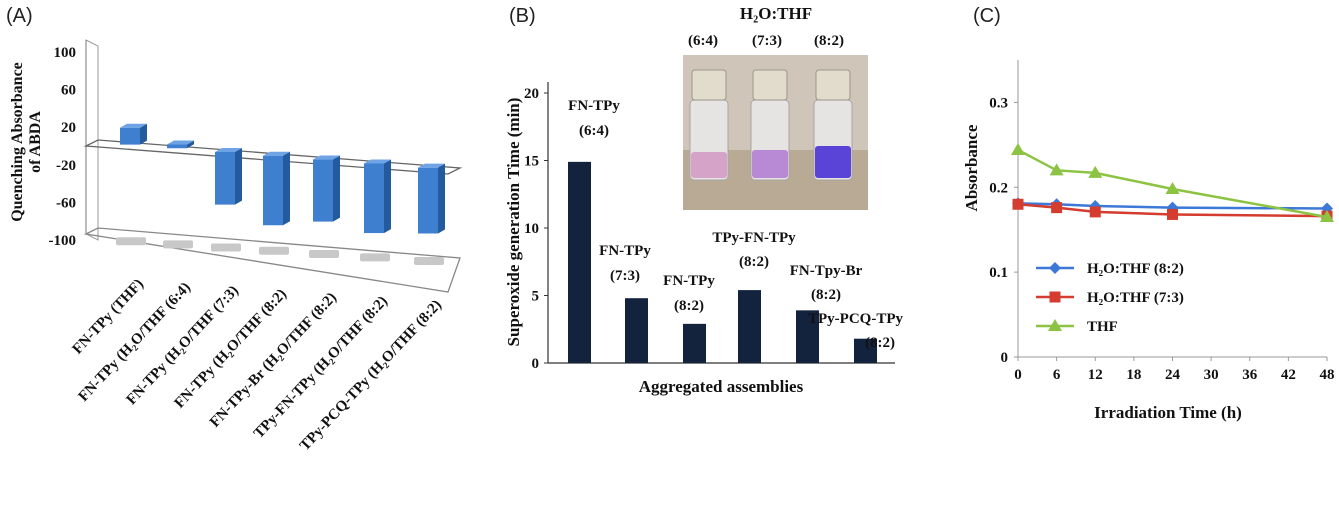  I want to click on vials-photo, so click(775, 132).